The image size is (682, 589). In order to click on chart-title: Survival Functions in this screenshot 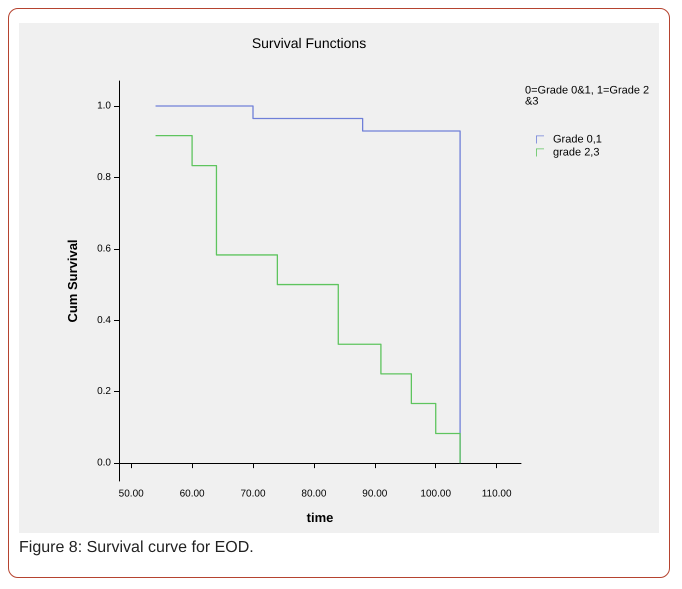, I will do `click(309, 43)`.